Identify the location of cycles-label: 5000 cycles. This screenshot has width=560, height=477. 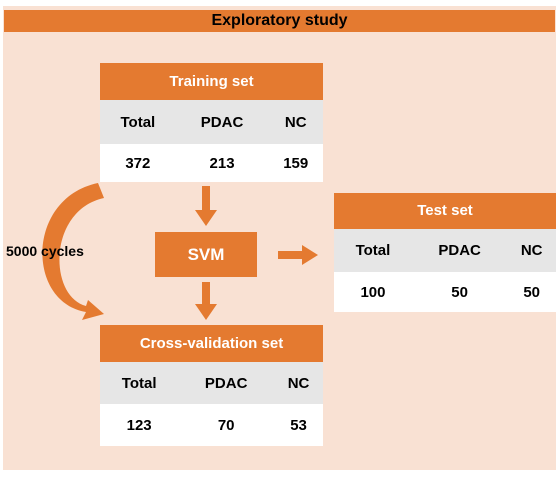
(45, 251).